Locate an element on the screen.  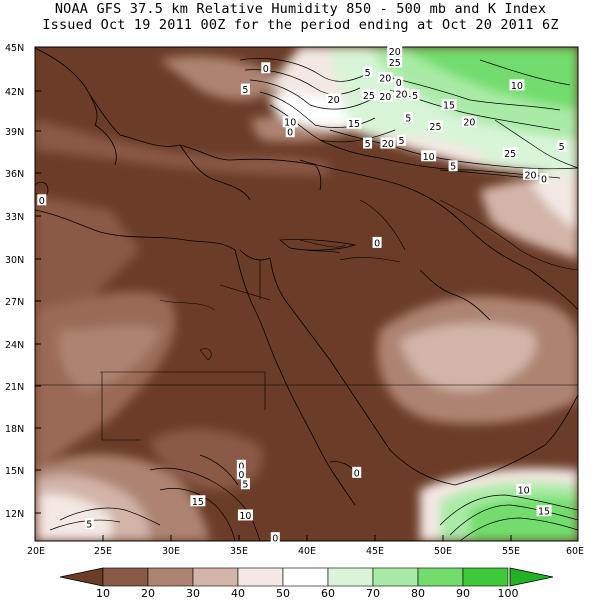
longitude-labels: 20E 25E 30E 35E 40E 45E 50E 55E 60E is located at coordinates (305, 551).